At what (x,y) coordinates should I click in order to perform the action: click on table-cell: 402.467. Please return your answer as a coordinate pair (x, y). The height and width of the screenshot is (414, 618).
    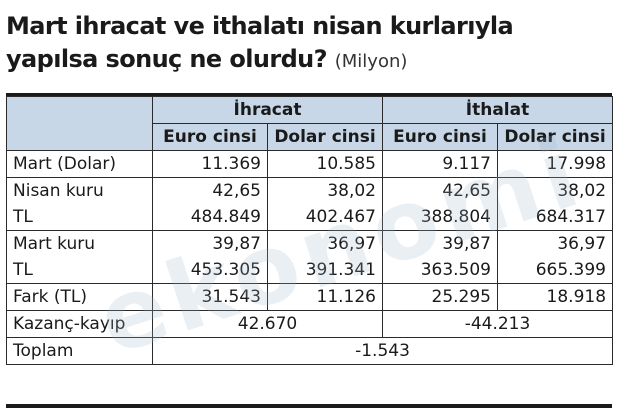
    Looking at the image, I should click on (325, 217).